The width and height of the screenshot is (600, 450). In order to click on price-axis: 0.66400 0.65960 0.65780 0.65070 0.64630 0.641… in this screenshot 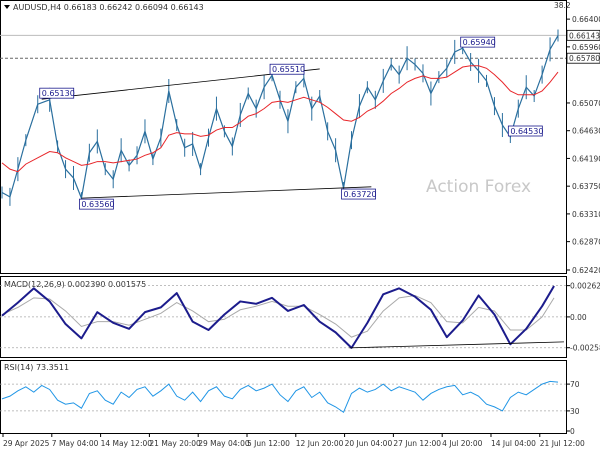, I will do `click(583, 145)`.